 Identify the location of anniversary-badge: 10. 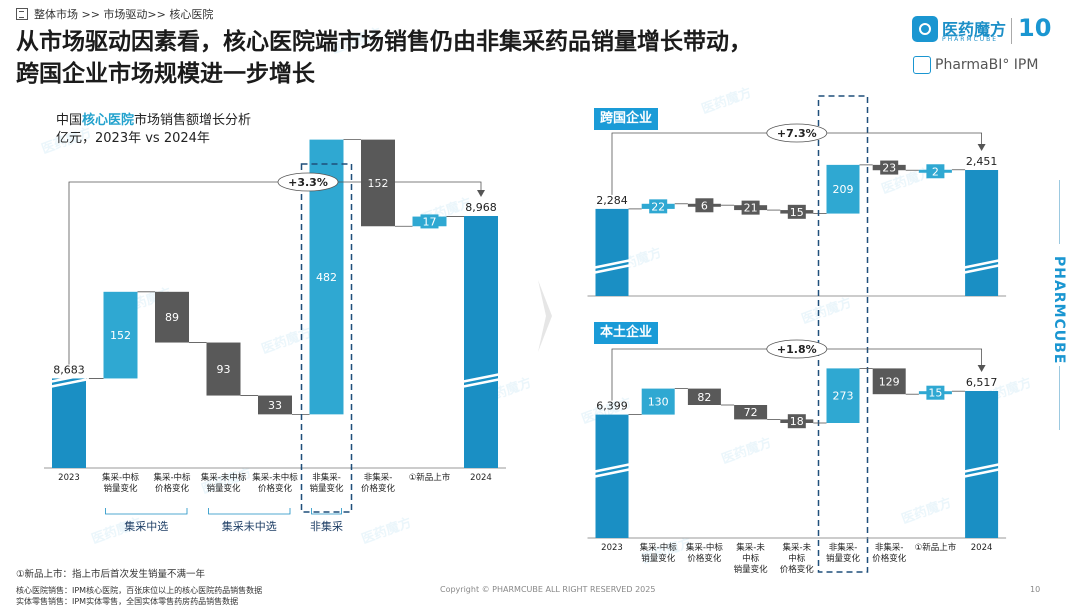
(1035, 28).